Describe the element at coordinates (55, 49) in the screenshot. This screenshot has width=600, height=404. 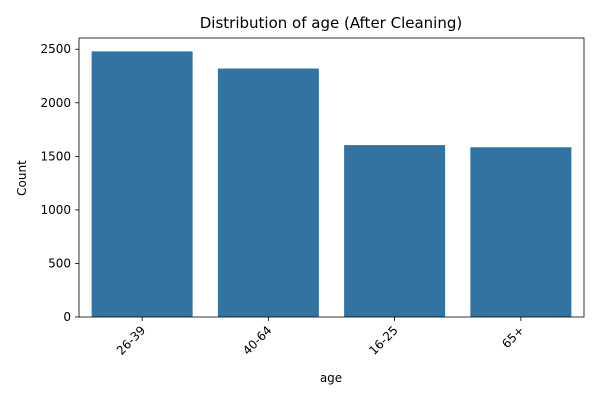
I see `y-tick-label: 2500` at that location.